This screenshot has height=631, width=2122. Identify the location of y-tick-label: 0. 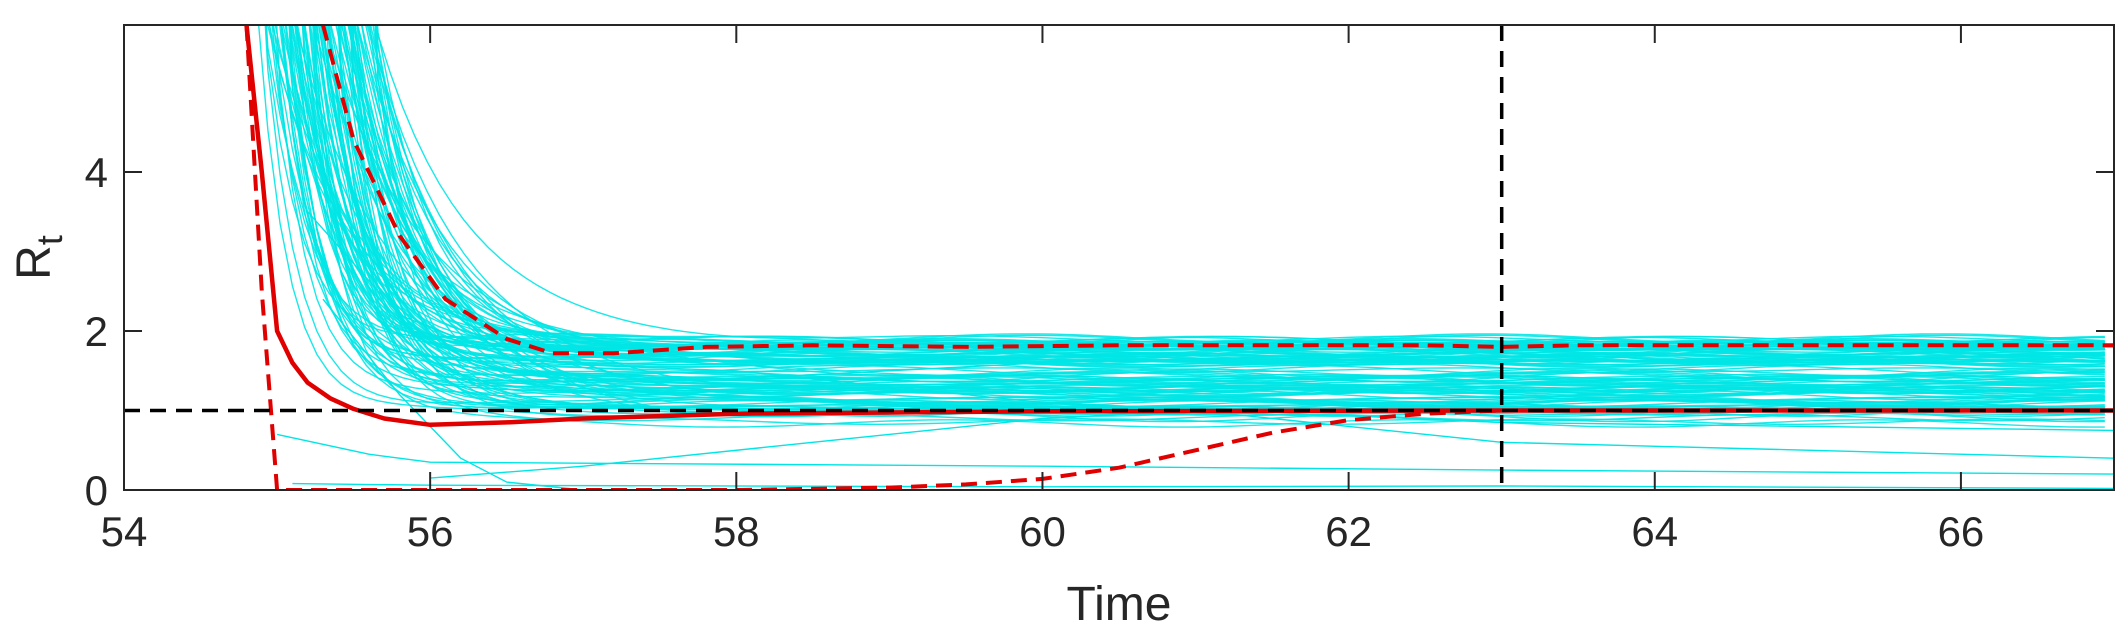
(96, 490).